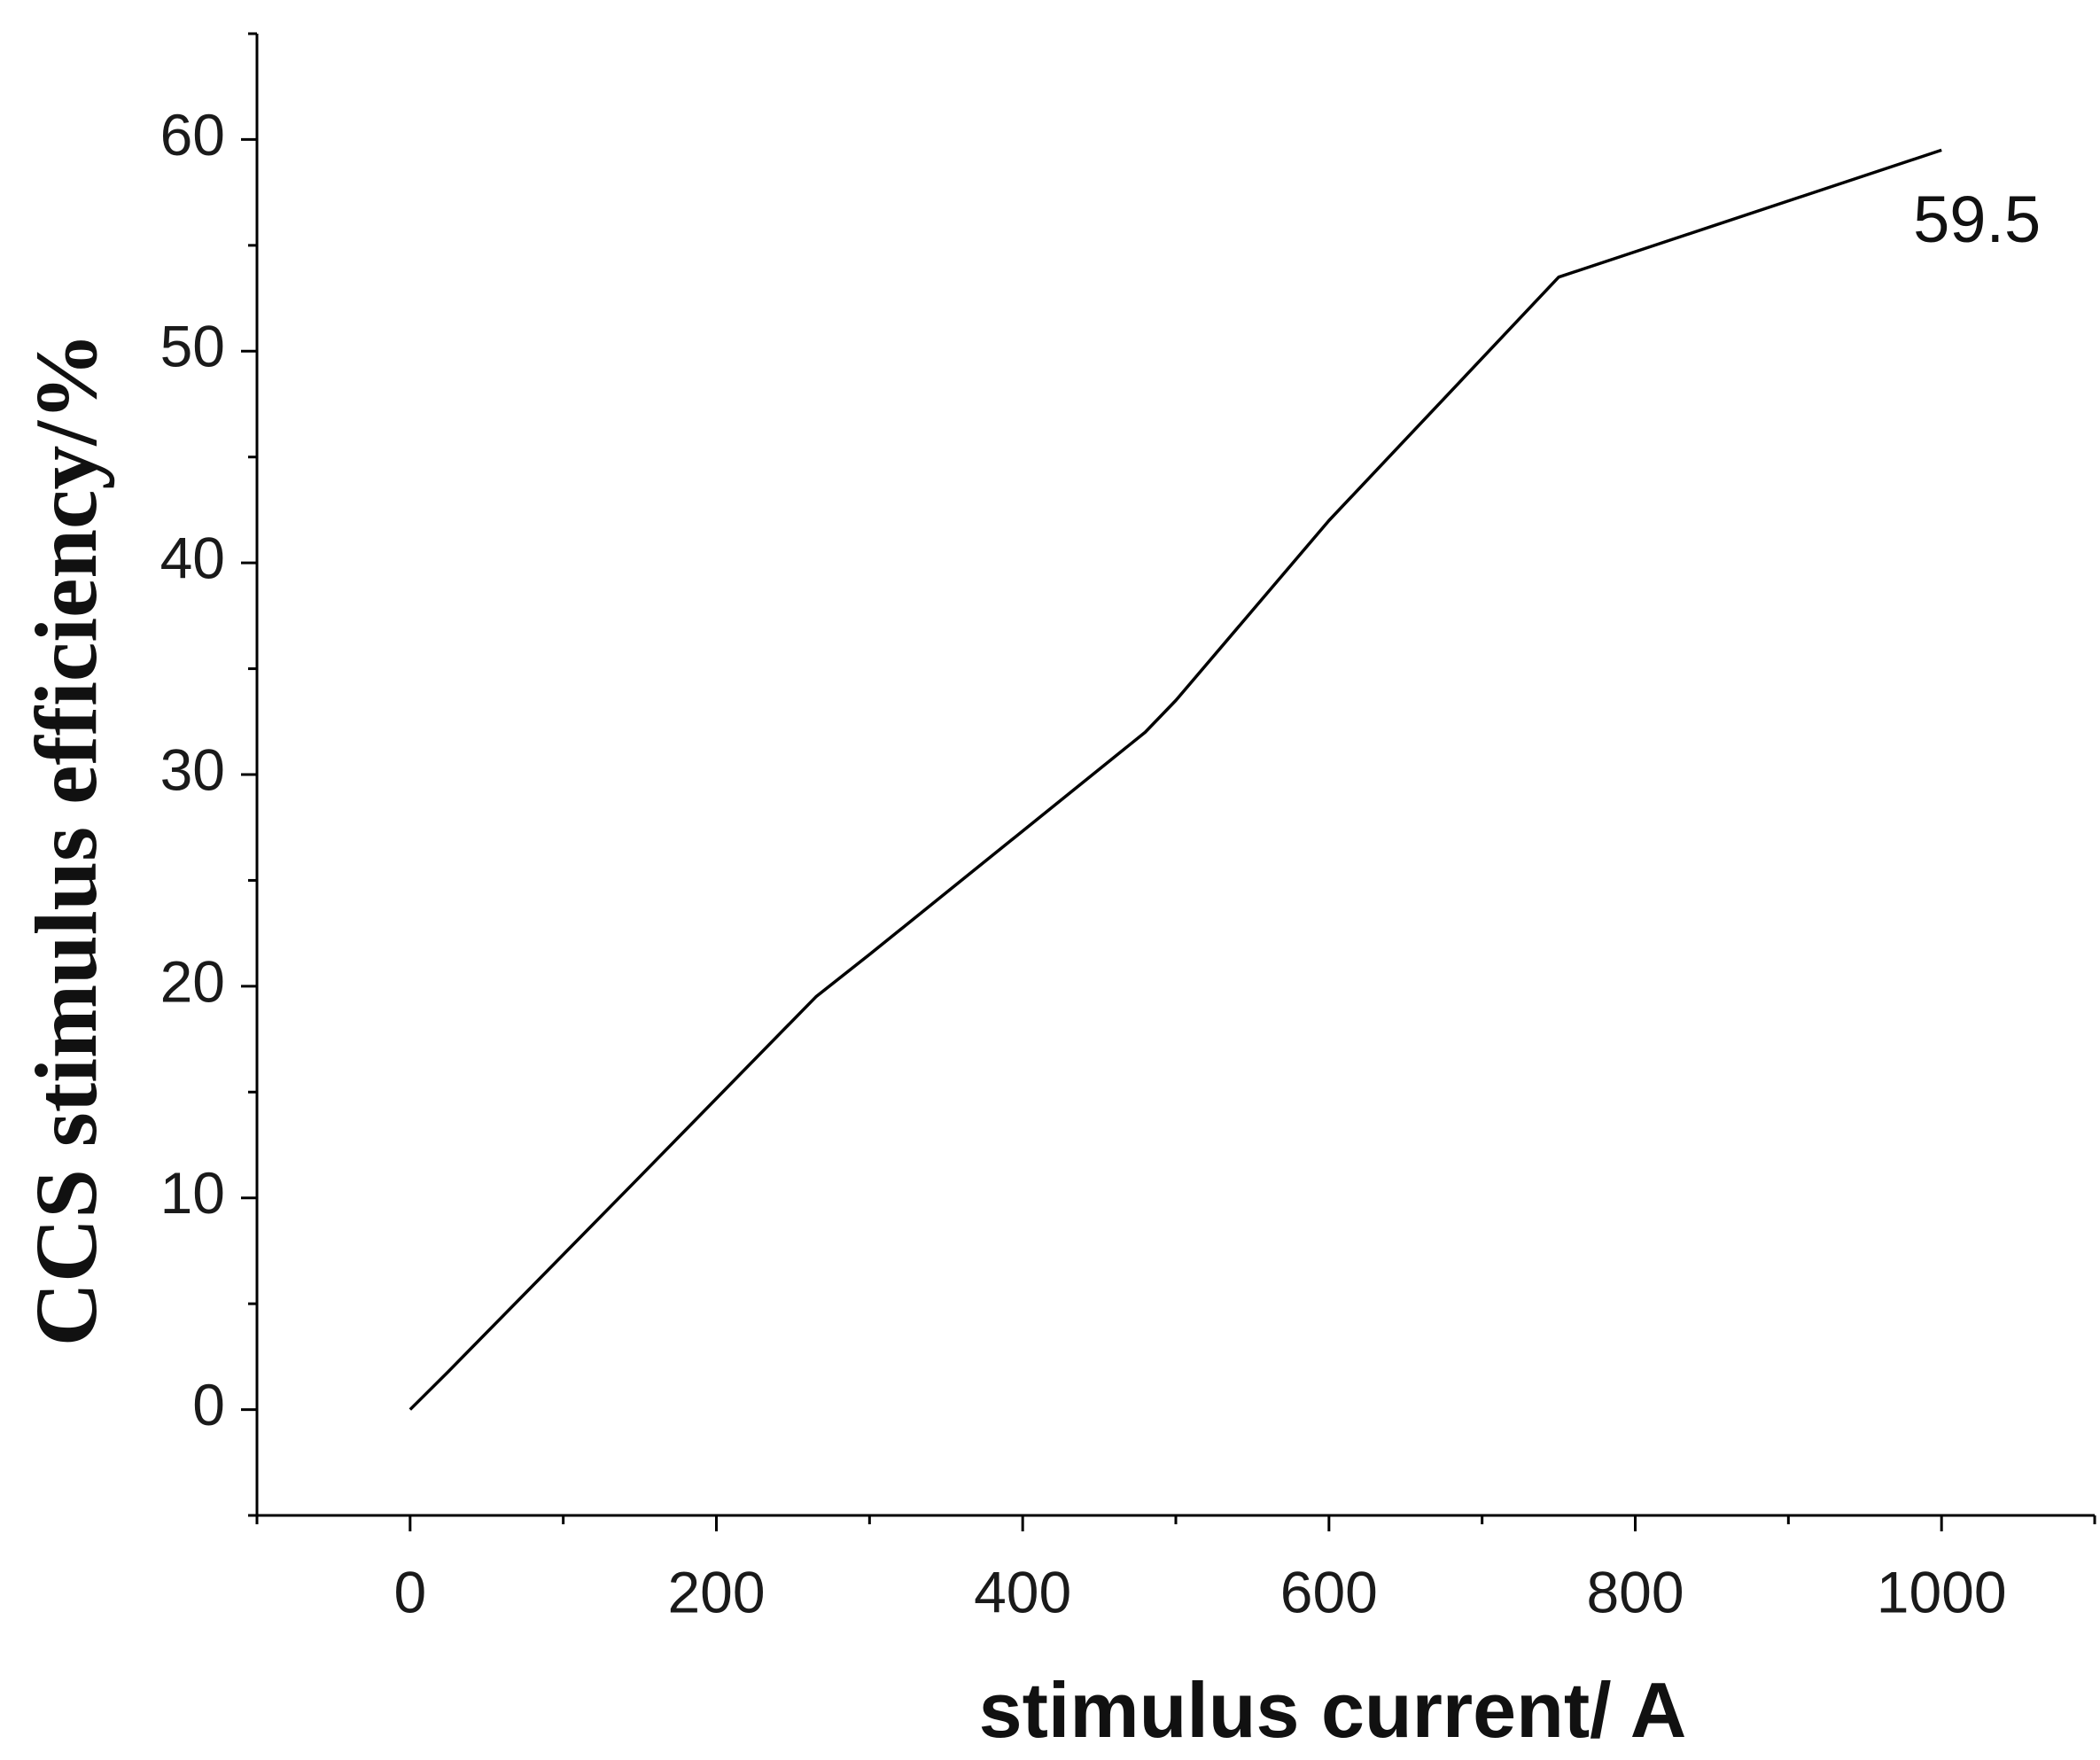 The image size is (2100, 1760). I want to click on y-tick-label: 40, so click(192, 558).